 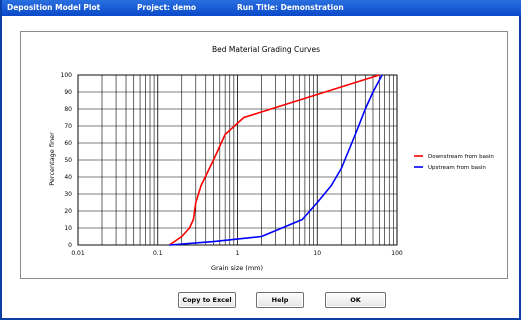 What do you see at coordinates (397, 253) in the screenshot?
I see `x-tick-label: 100` at bounding box center [397, 253].